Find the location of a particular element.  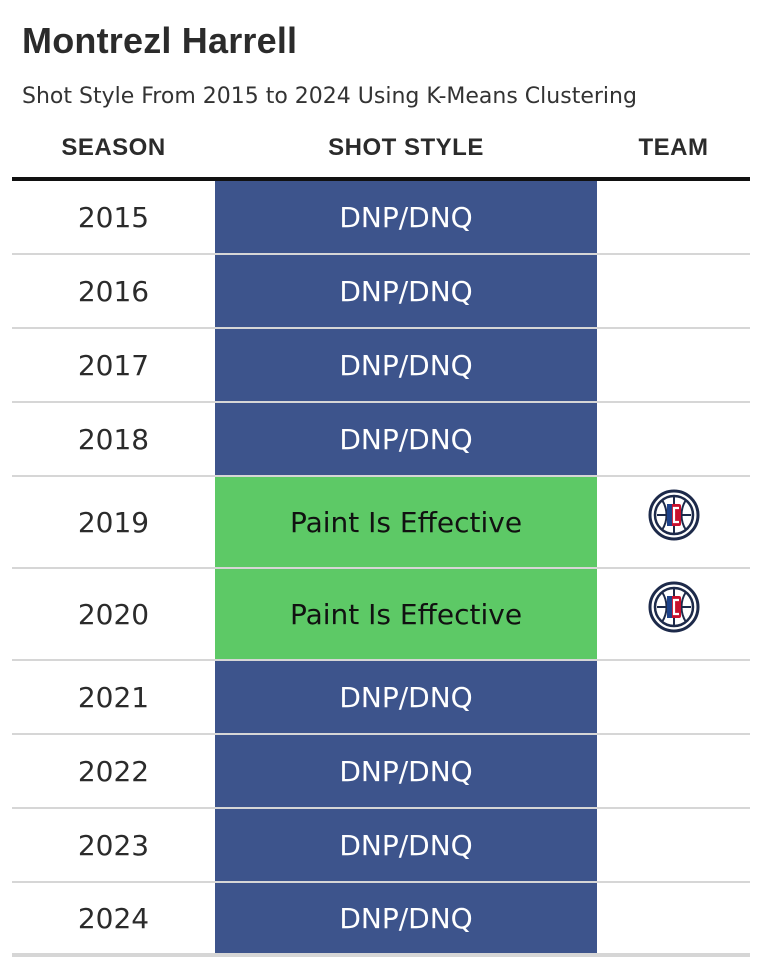

season-cell: 2018 is located at coordinates (113, 439).